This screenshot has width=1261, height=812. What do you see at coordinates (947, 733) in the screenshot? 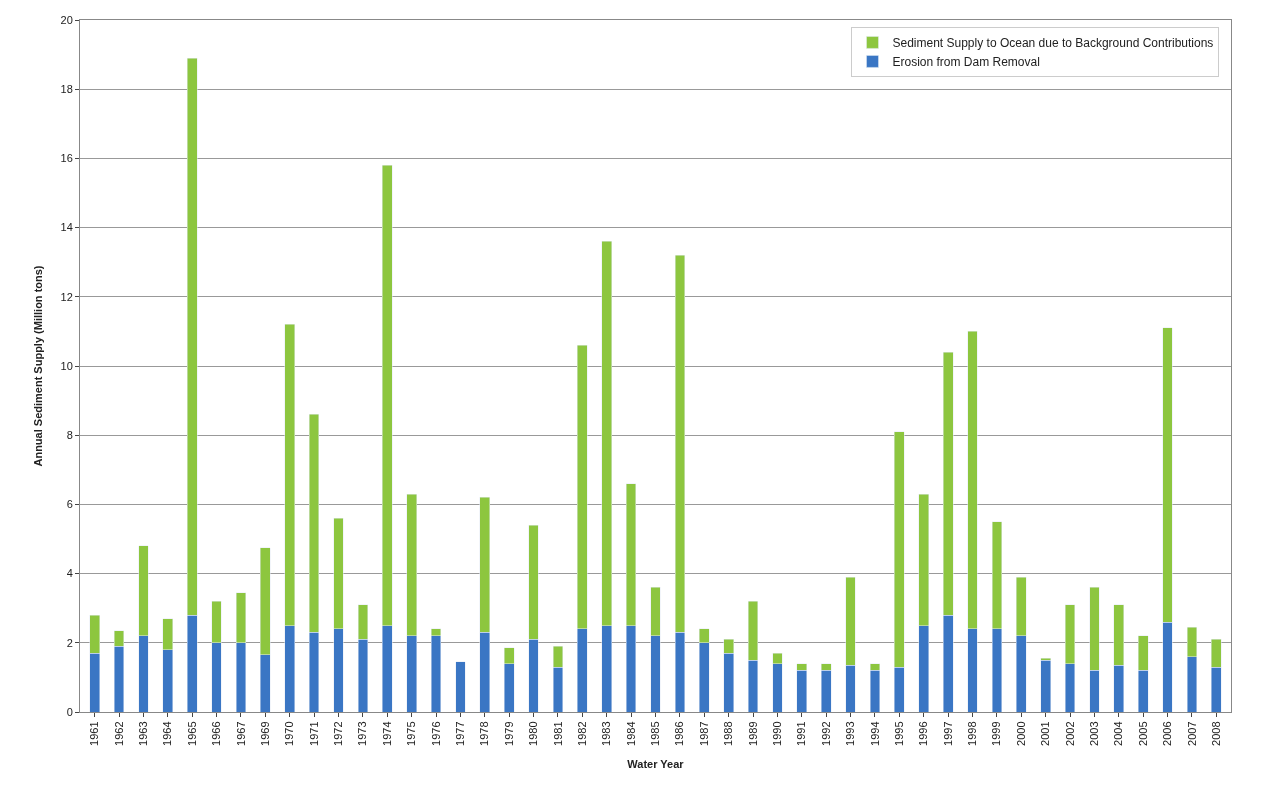
I see `x-tick-label: 1997` at bounding box center [947, 733].